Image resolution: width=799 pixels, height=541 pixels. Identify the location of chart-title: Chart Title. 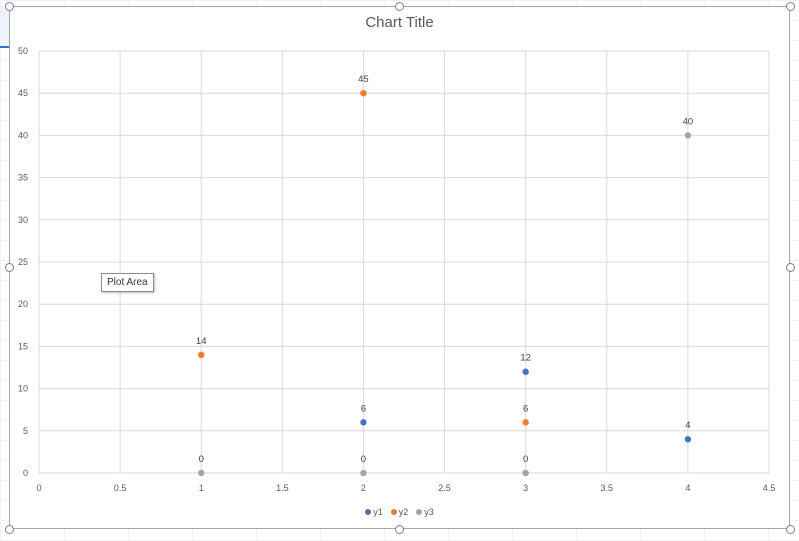
(399, 22).